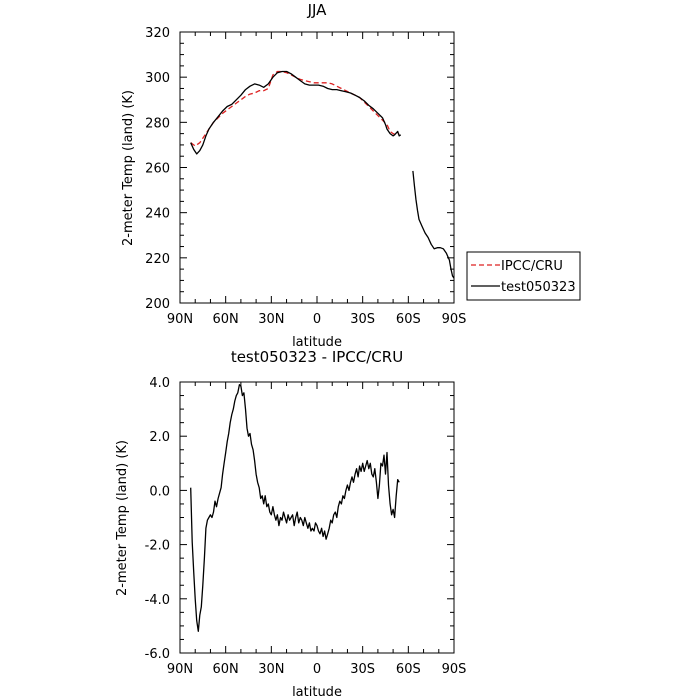 Image resolution: width=700 pixels, height=700 pixels. I want to click on top-x-tick-label: 30N, so click(271, 319).